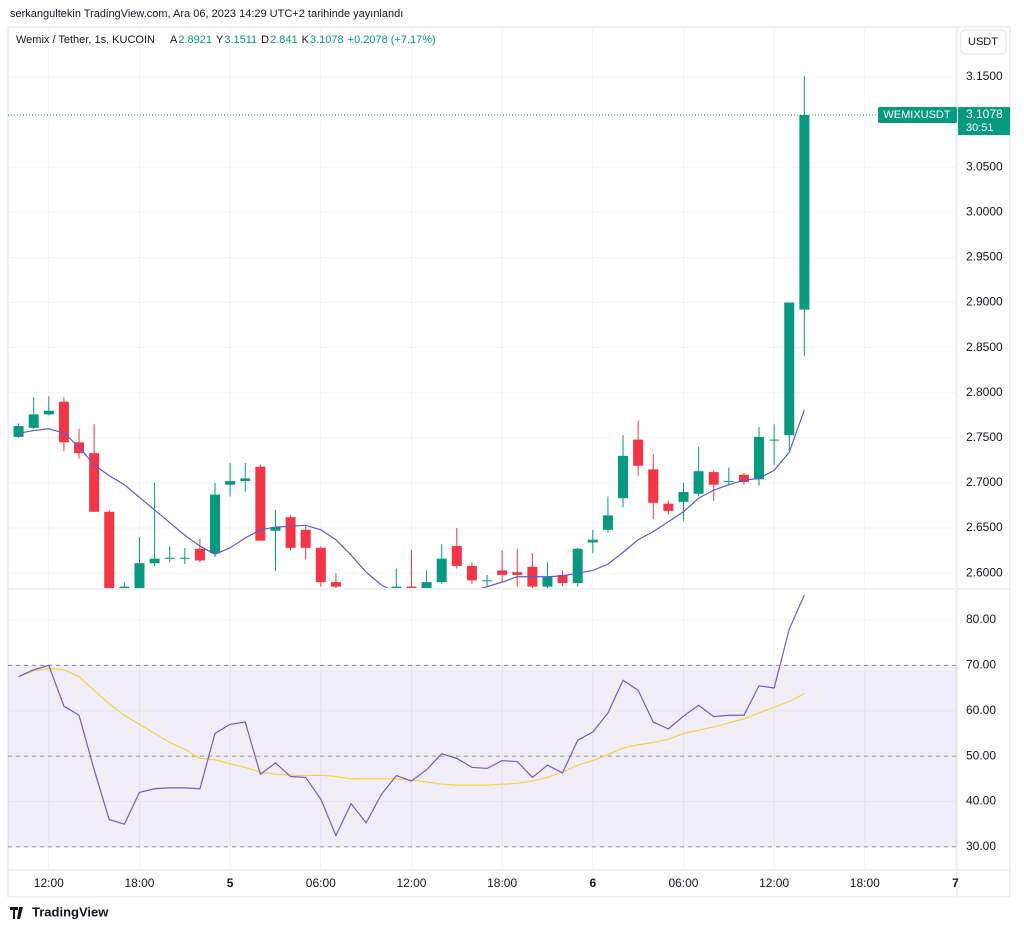 This screenshot has width=1024, height=930. Describe the element at coordinates (984, 257) in the screenshot. I see `y-tick-label: 2.9500` at that location.